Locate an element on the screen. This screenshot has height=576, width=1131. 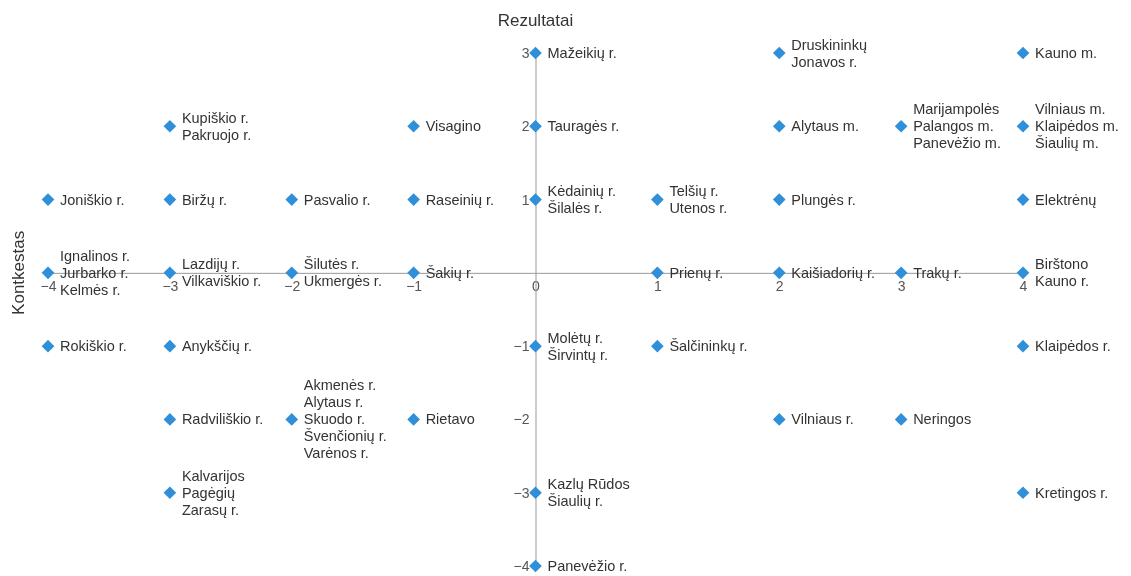
annotation: Prienų r. is located at coordinates (696, 272).